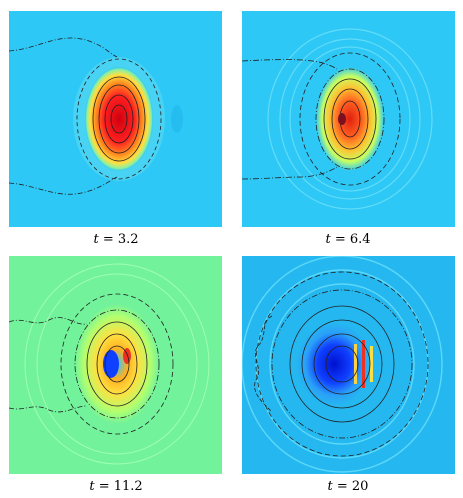 The image size is (463, 498). Describe the element at coordinates (120, 239) in the screenshot. I see `caption-value: = 3.2` at that location.